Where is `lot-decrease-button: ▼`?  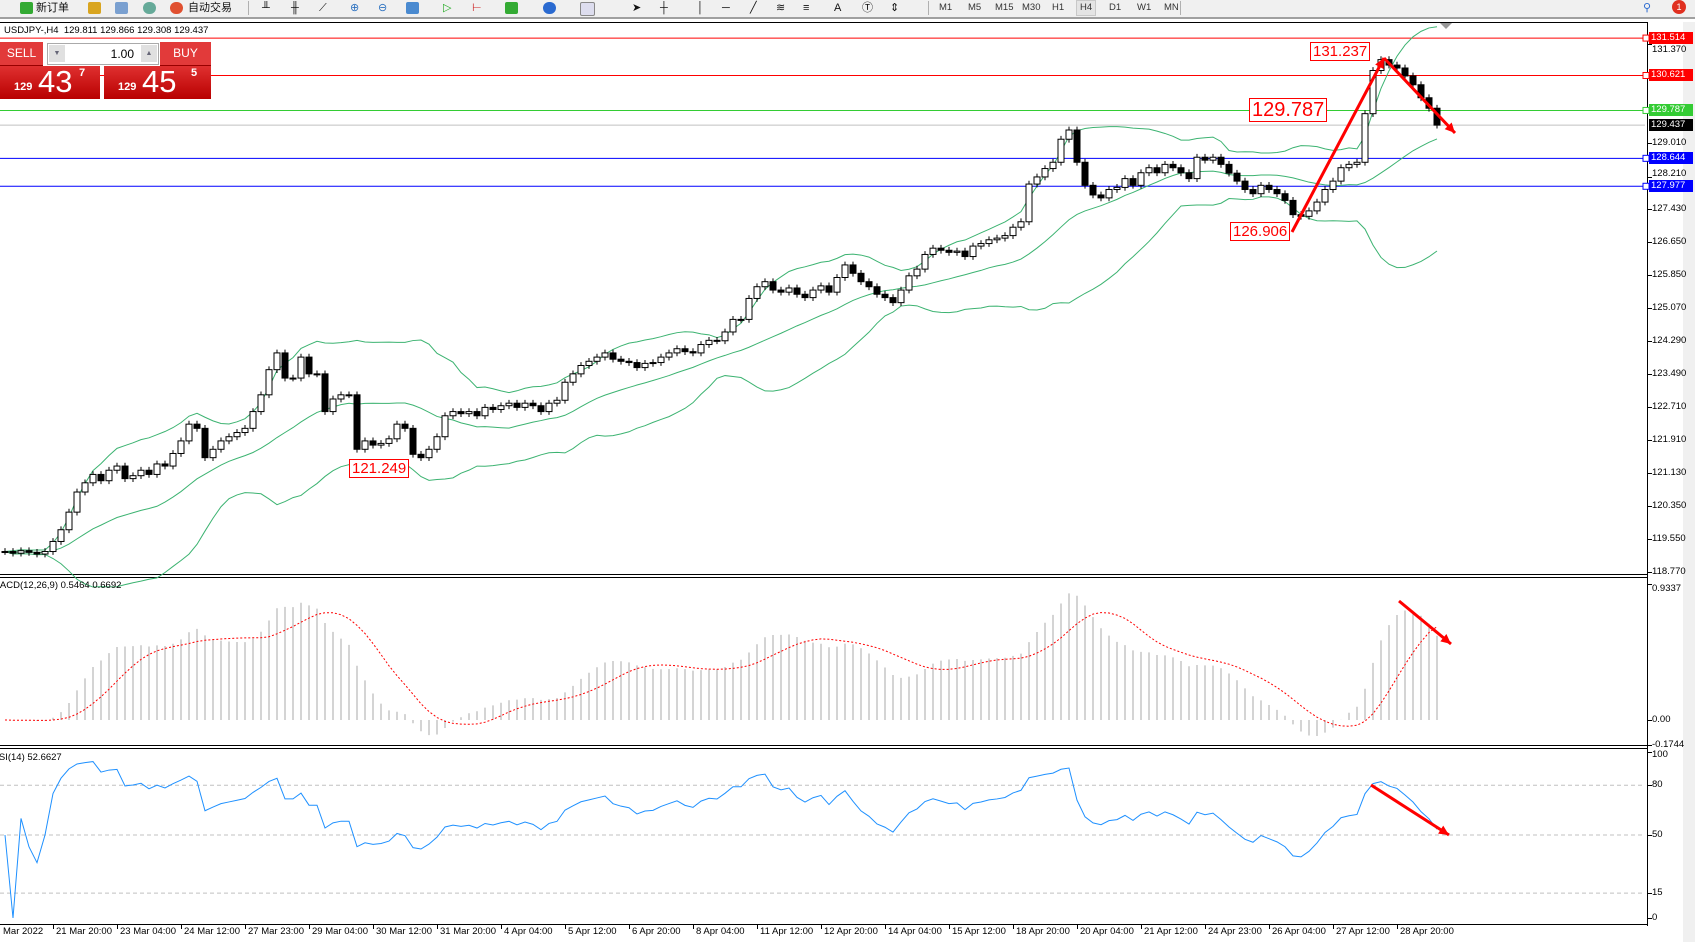
lot-decrease-button: ▼ is located at coordinates (57, 53).